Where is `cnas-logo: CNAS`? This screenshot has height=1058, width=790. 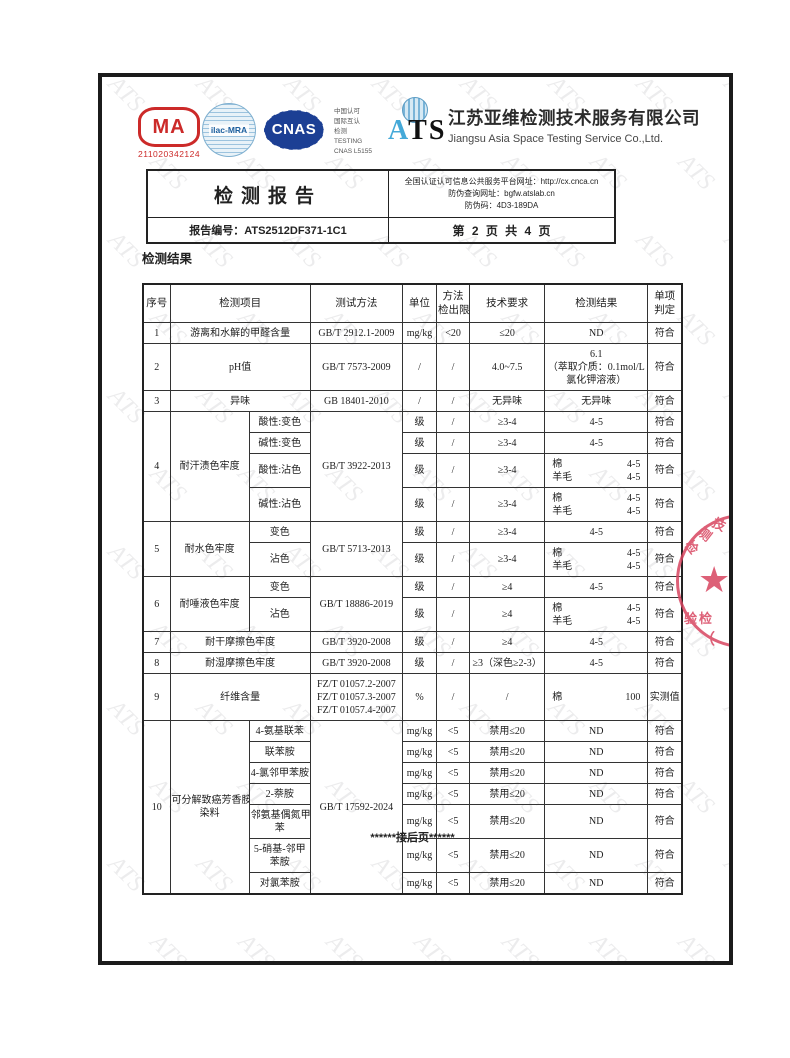 cnas-logo: CNAS is located at coordinates (294, 130).